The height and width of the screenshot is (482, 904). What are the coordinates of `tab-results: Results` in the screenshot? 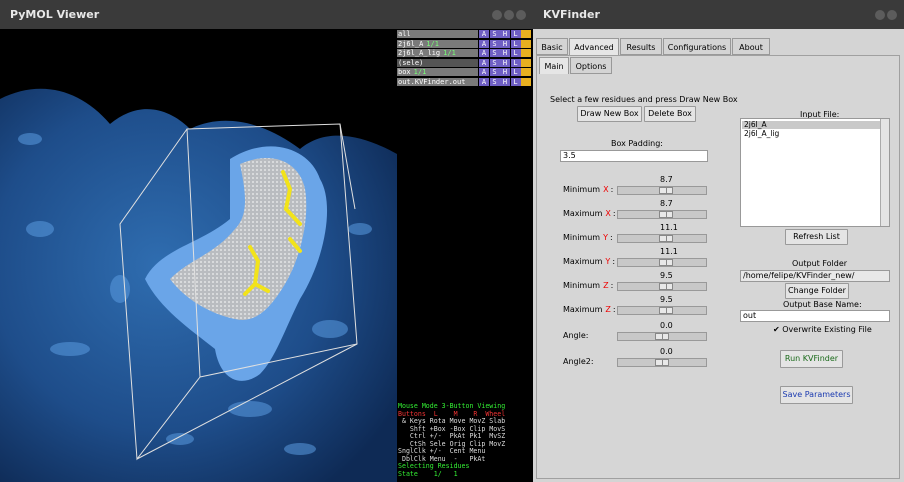 It's located at (641, 46).